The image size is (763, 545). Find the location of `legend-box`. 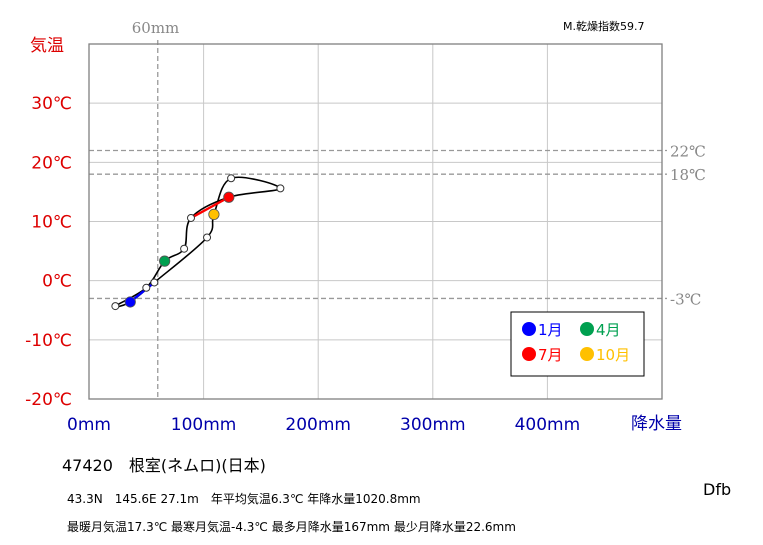

legend-box is located at coordinates (577, 344).